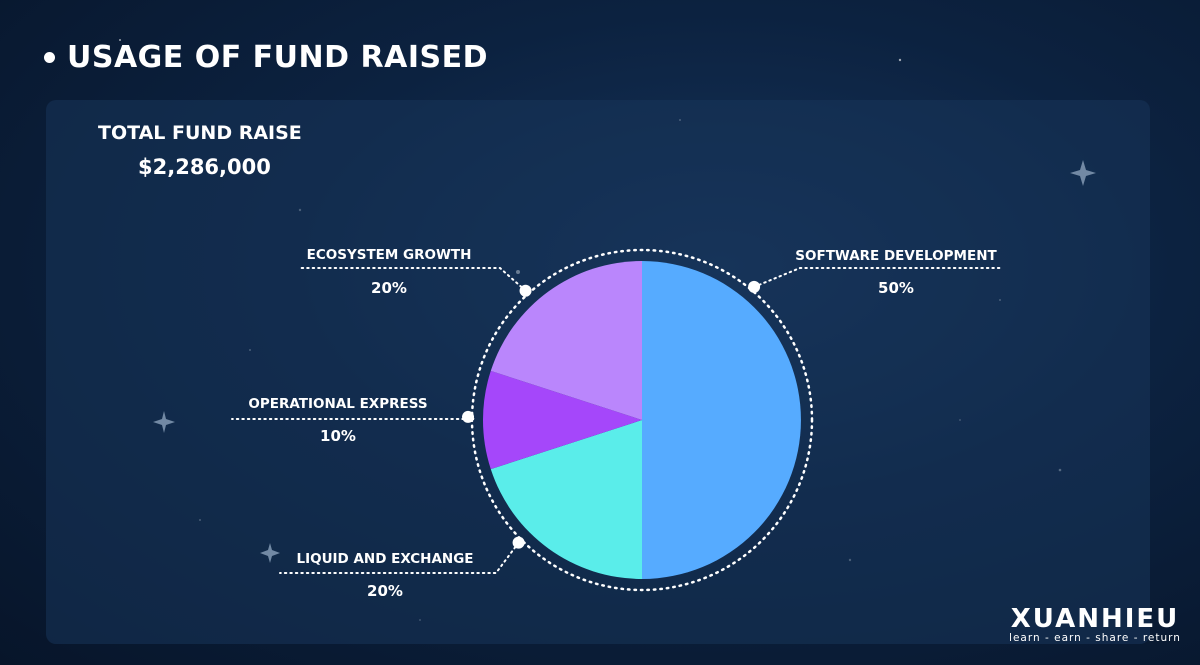 This screenshot has width=1200, height=665. What do you see at coordinates (877, 277) in the screenshot?
I see `leader-line-software-development` at bounding box center [877, 277].